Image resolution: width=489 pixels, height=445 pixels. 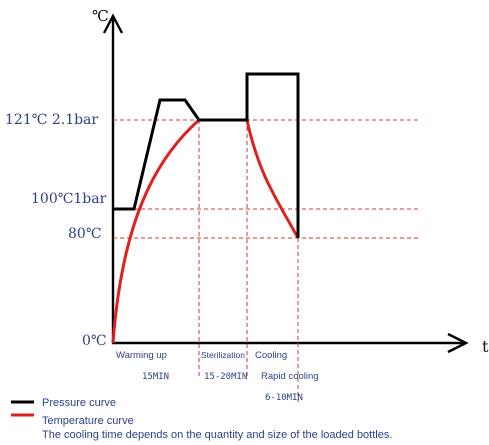 What do you see at coordinates (113, 23) in the screenshot?
I see `y-axis-arrowhead` at bounding box center [113, 23].